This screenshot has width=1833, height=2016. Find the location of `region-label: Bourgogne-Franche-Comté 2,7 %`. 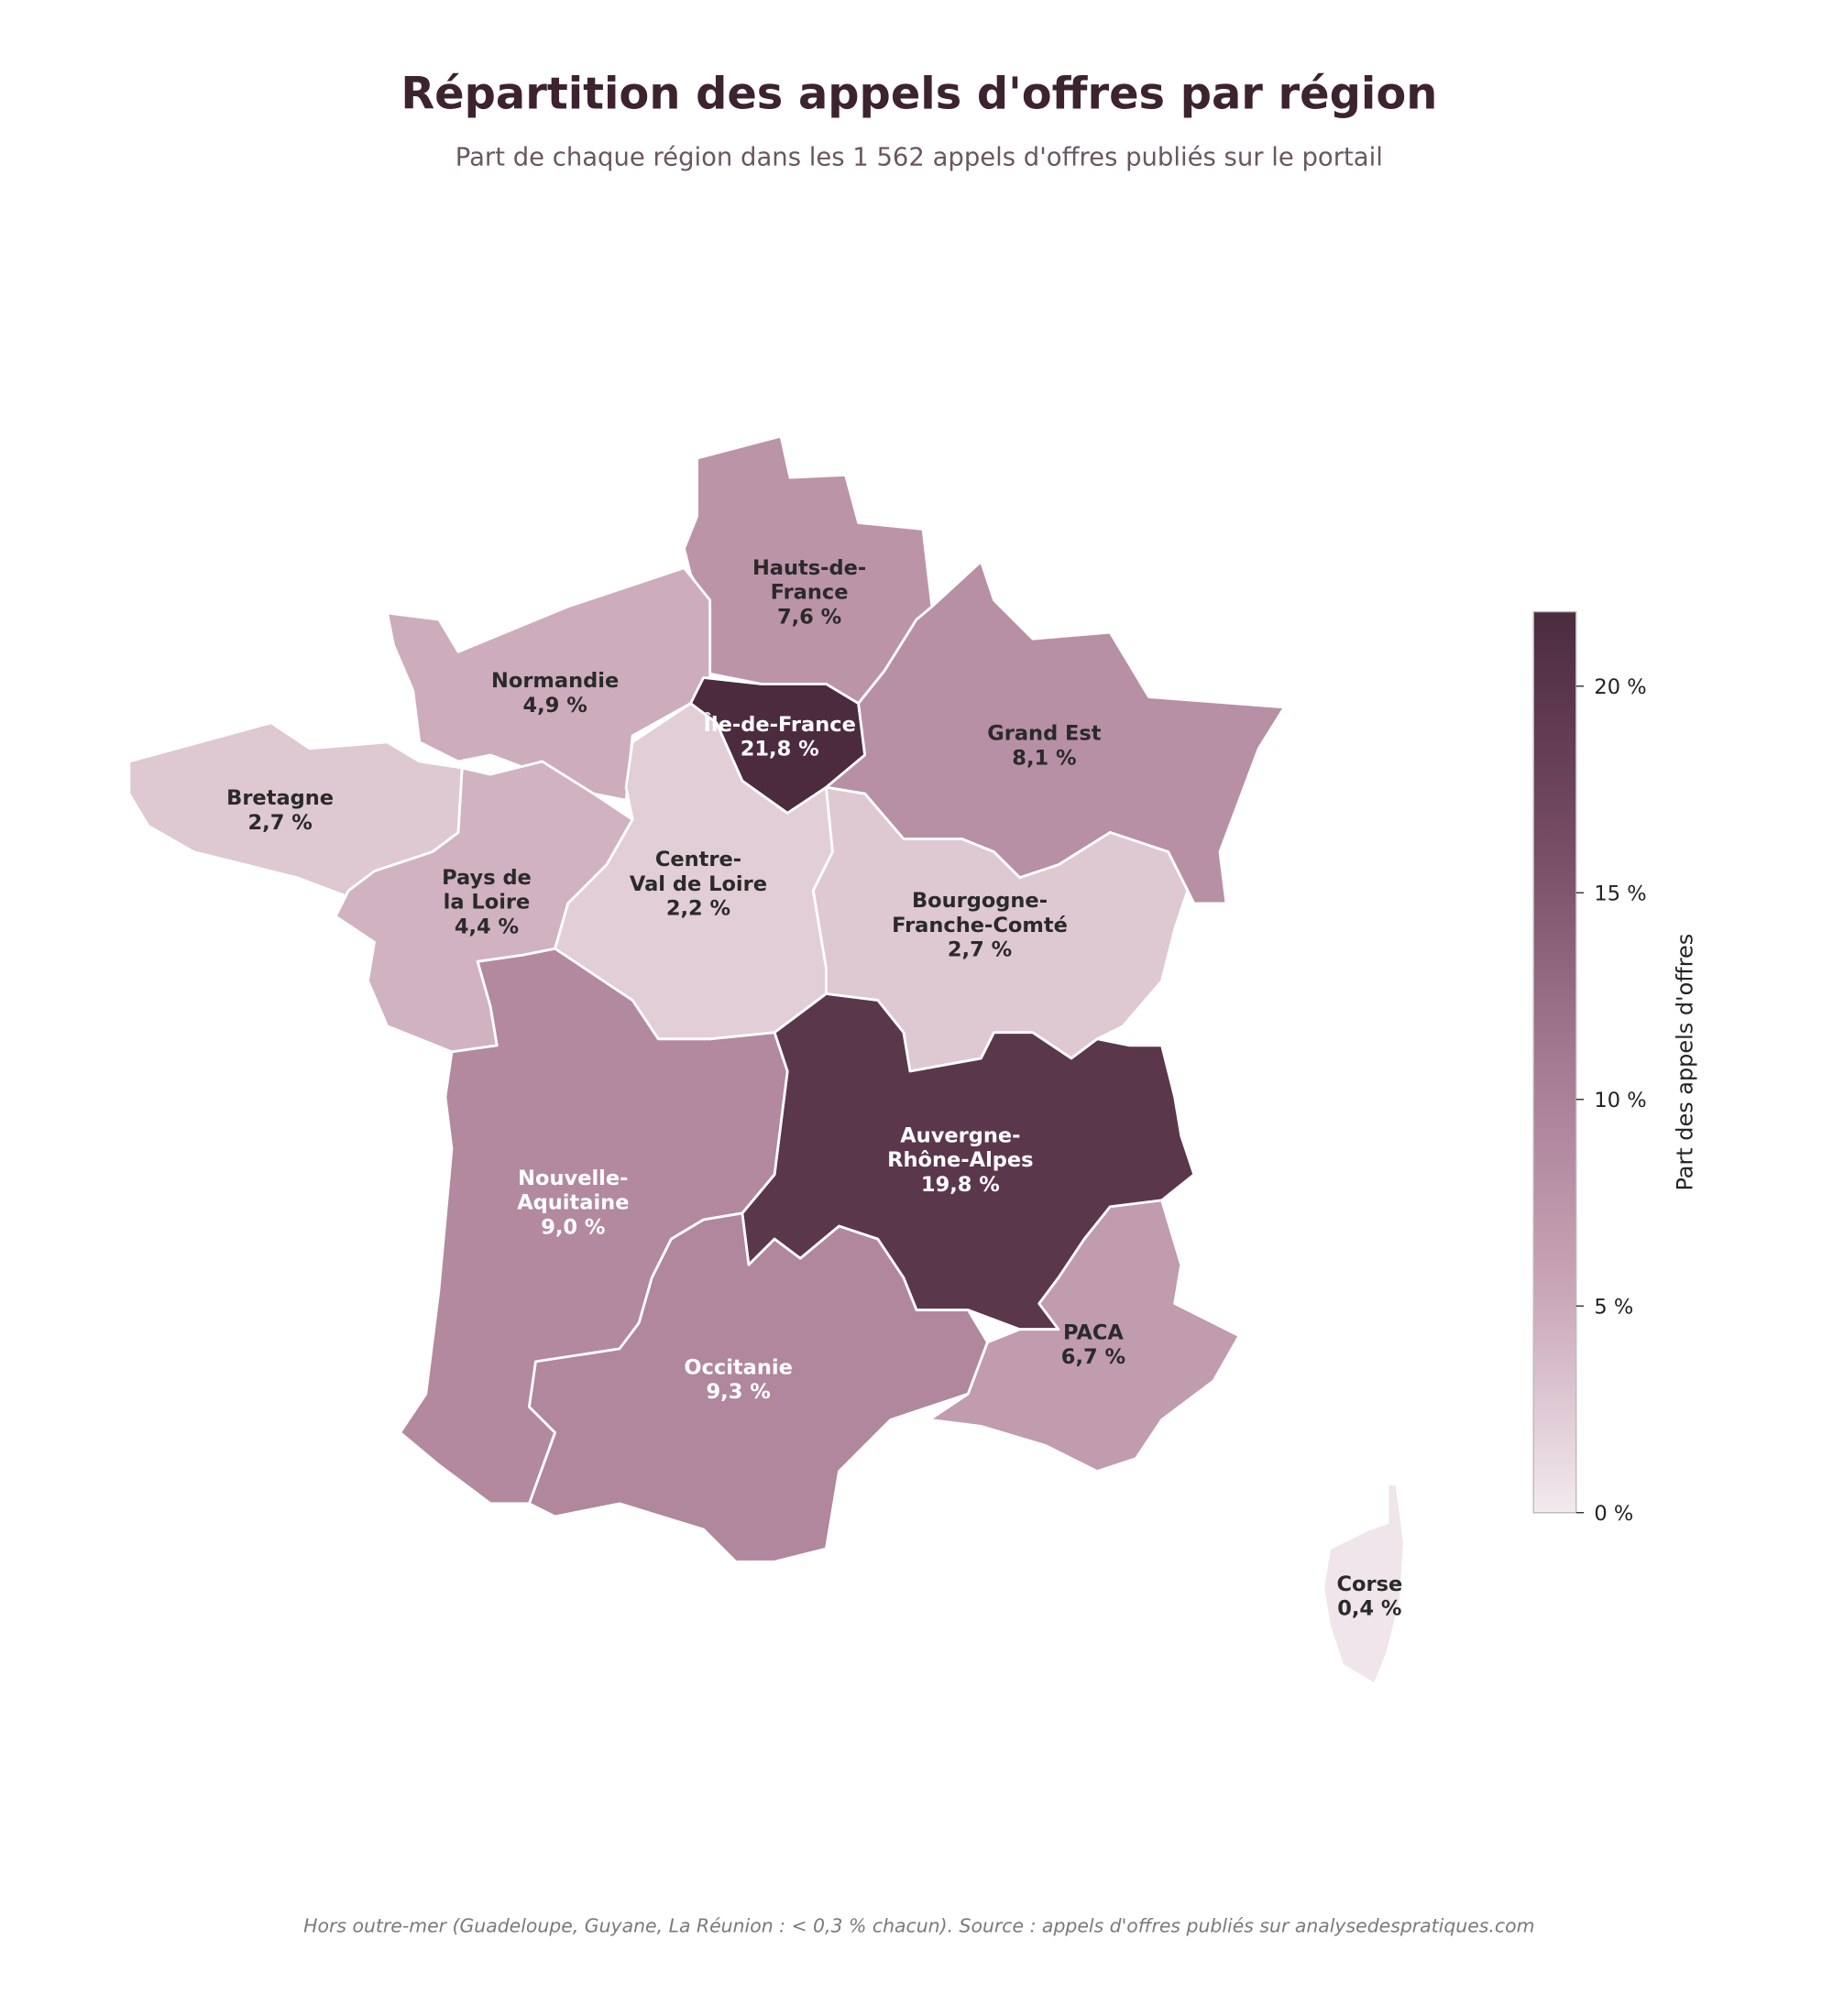

region-label: Bourgogne-Franche-Comté 2,7 % is located at coordinates (980, 925).